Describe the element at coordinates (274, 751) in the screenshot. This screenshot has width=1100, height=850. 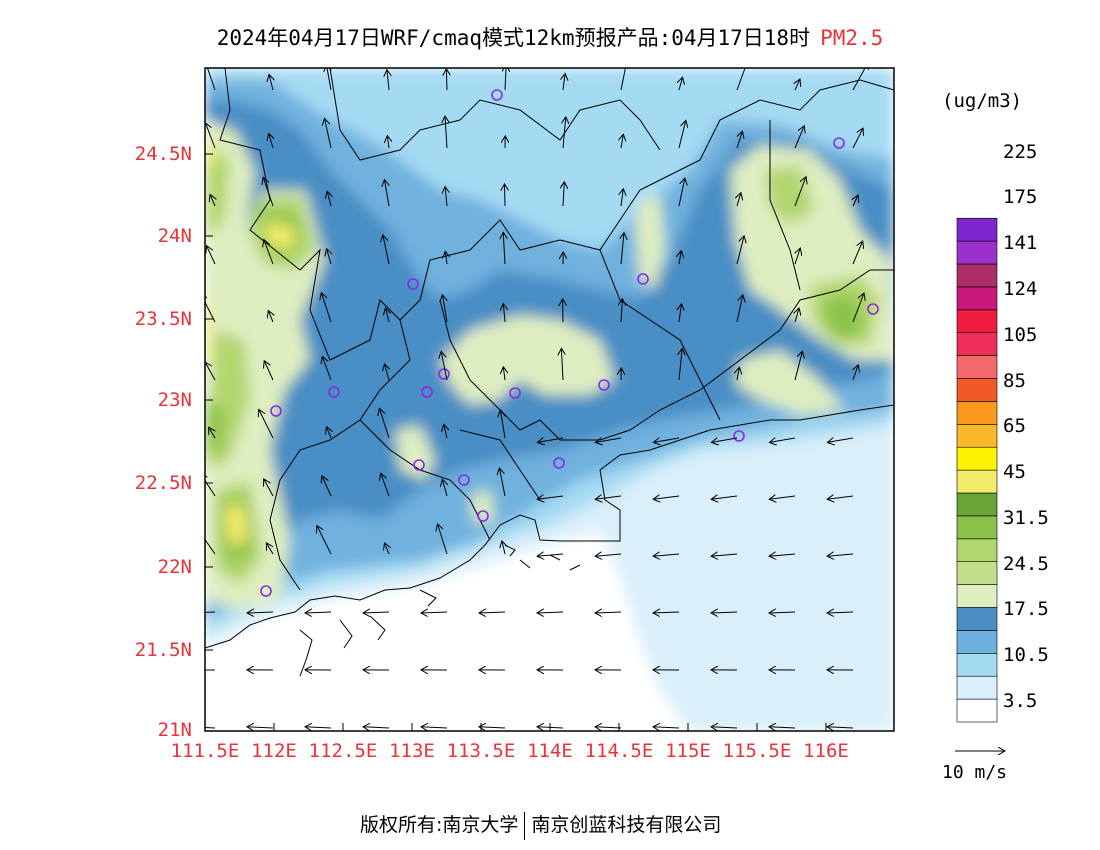
I see `lon-tick-label: 112E` at that location.